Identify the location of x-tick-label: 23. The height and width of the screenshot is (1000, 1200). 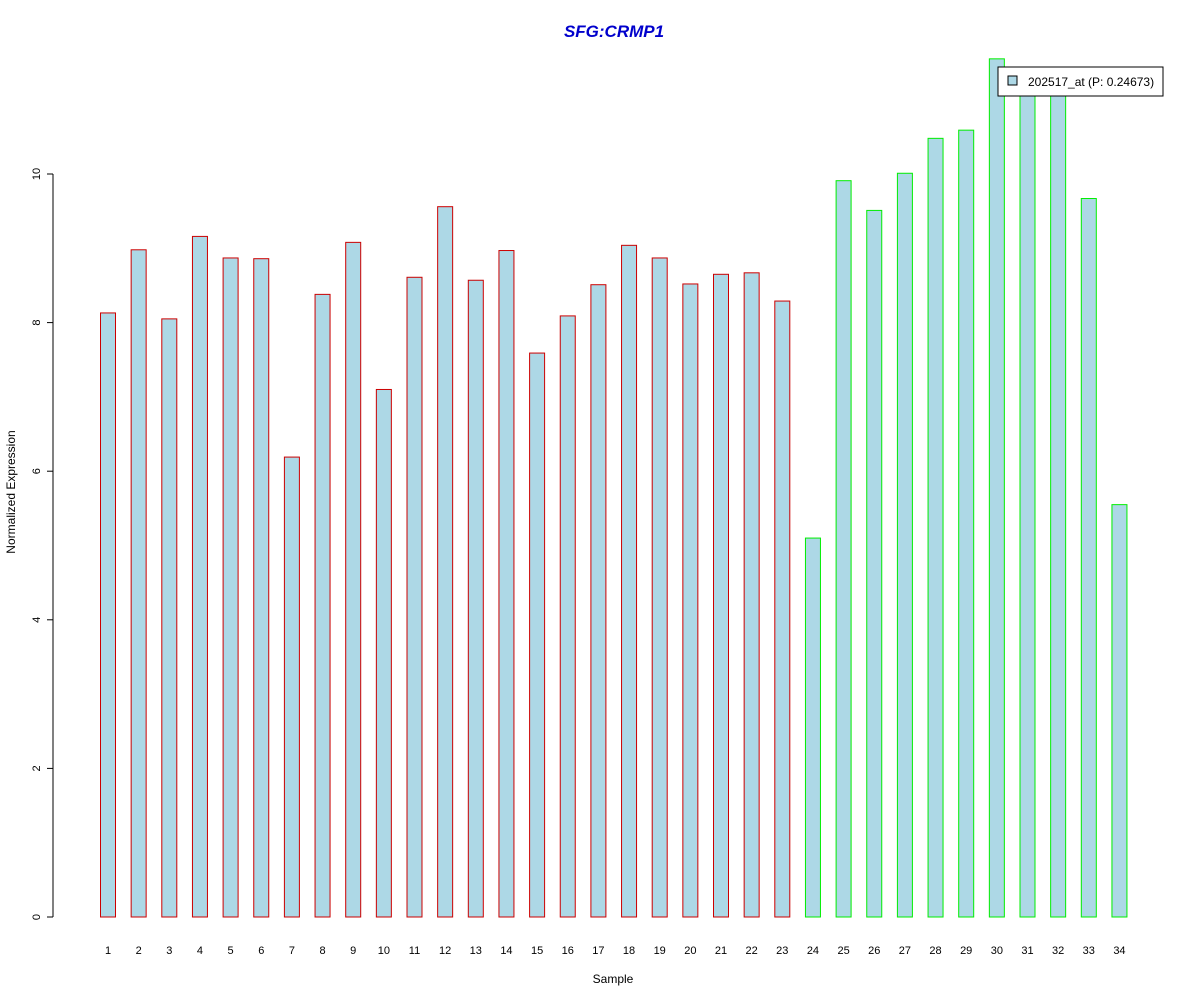
(782, 951).